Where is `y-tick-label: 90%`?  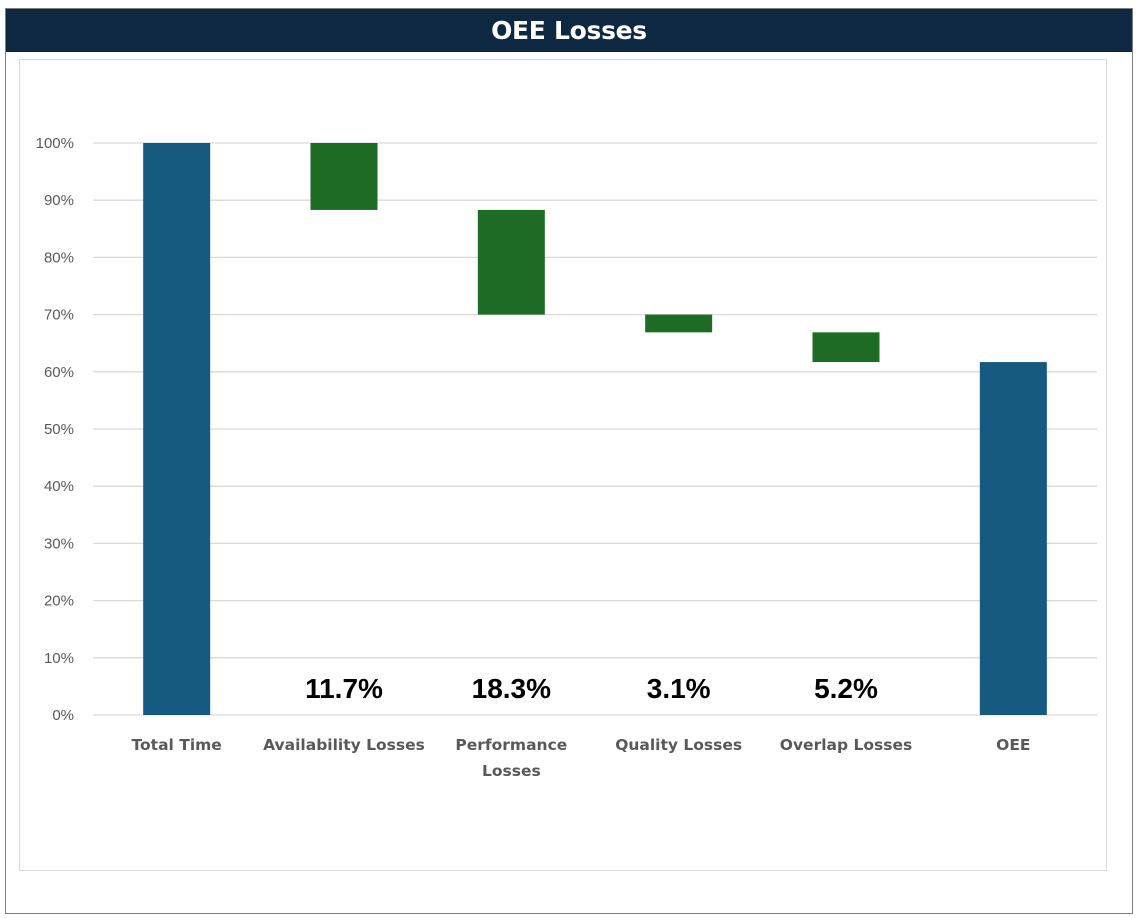
y-tick-label: 90% is located at coordinates (59, 200).